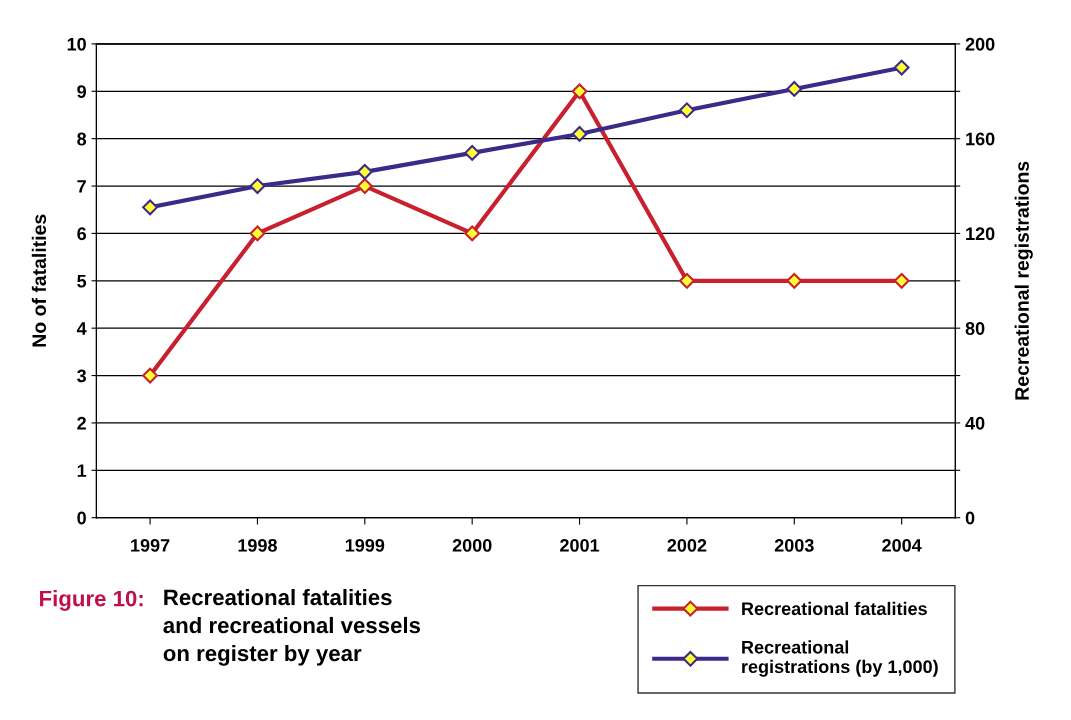 This screenshot has width=1071, height=720. I want to click on x-tick-label: 2002, so click(687, 545).